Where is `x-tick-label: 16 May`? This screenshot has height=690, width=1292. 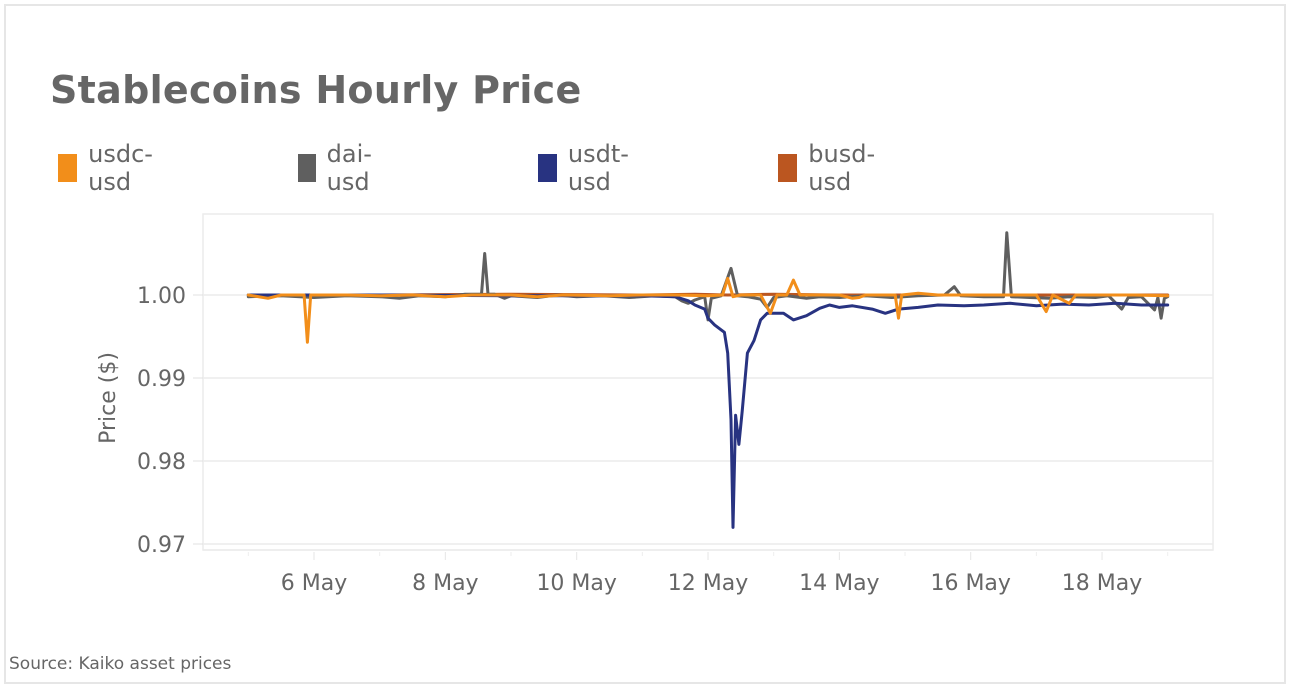
x-tick-label: 16 May is located at coordinates (970, 583).